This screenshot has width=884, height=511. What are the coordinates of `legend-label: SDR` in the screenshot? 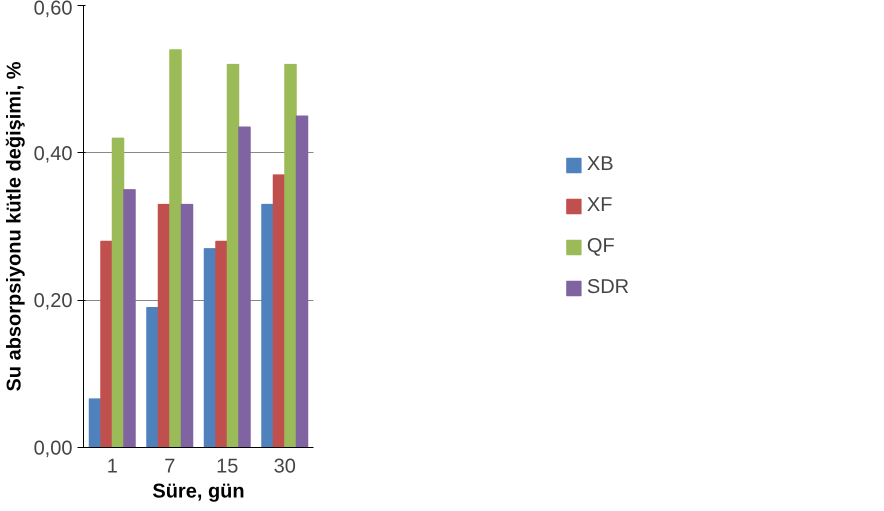 It's located at (608, 287).